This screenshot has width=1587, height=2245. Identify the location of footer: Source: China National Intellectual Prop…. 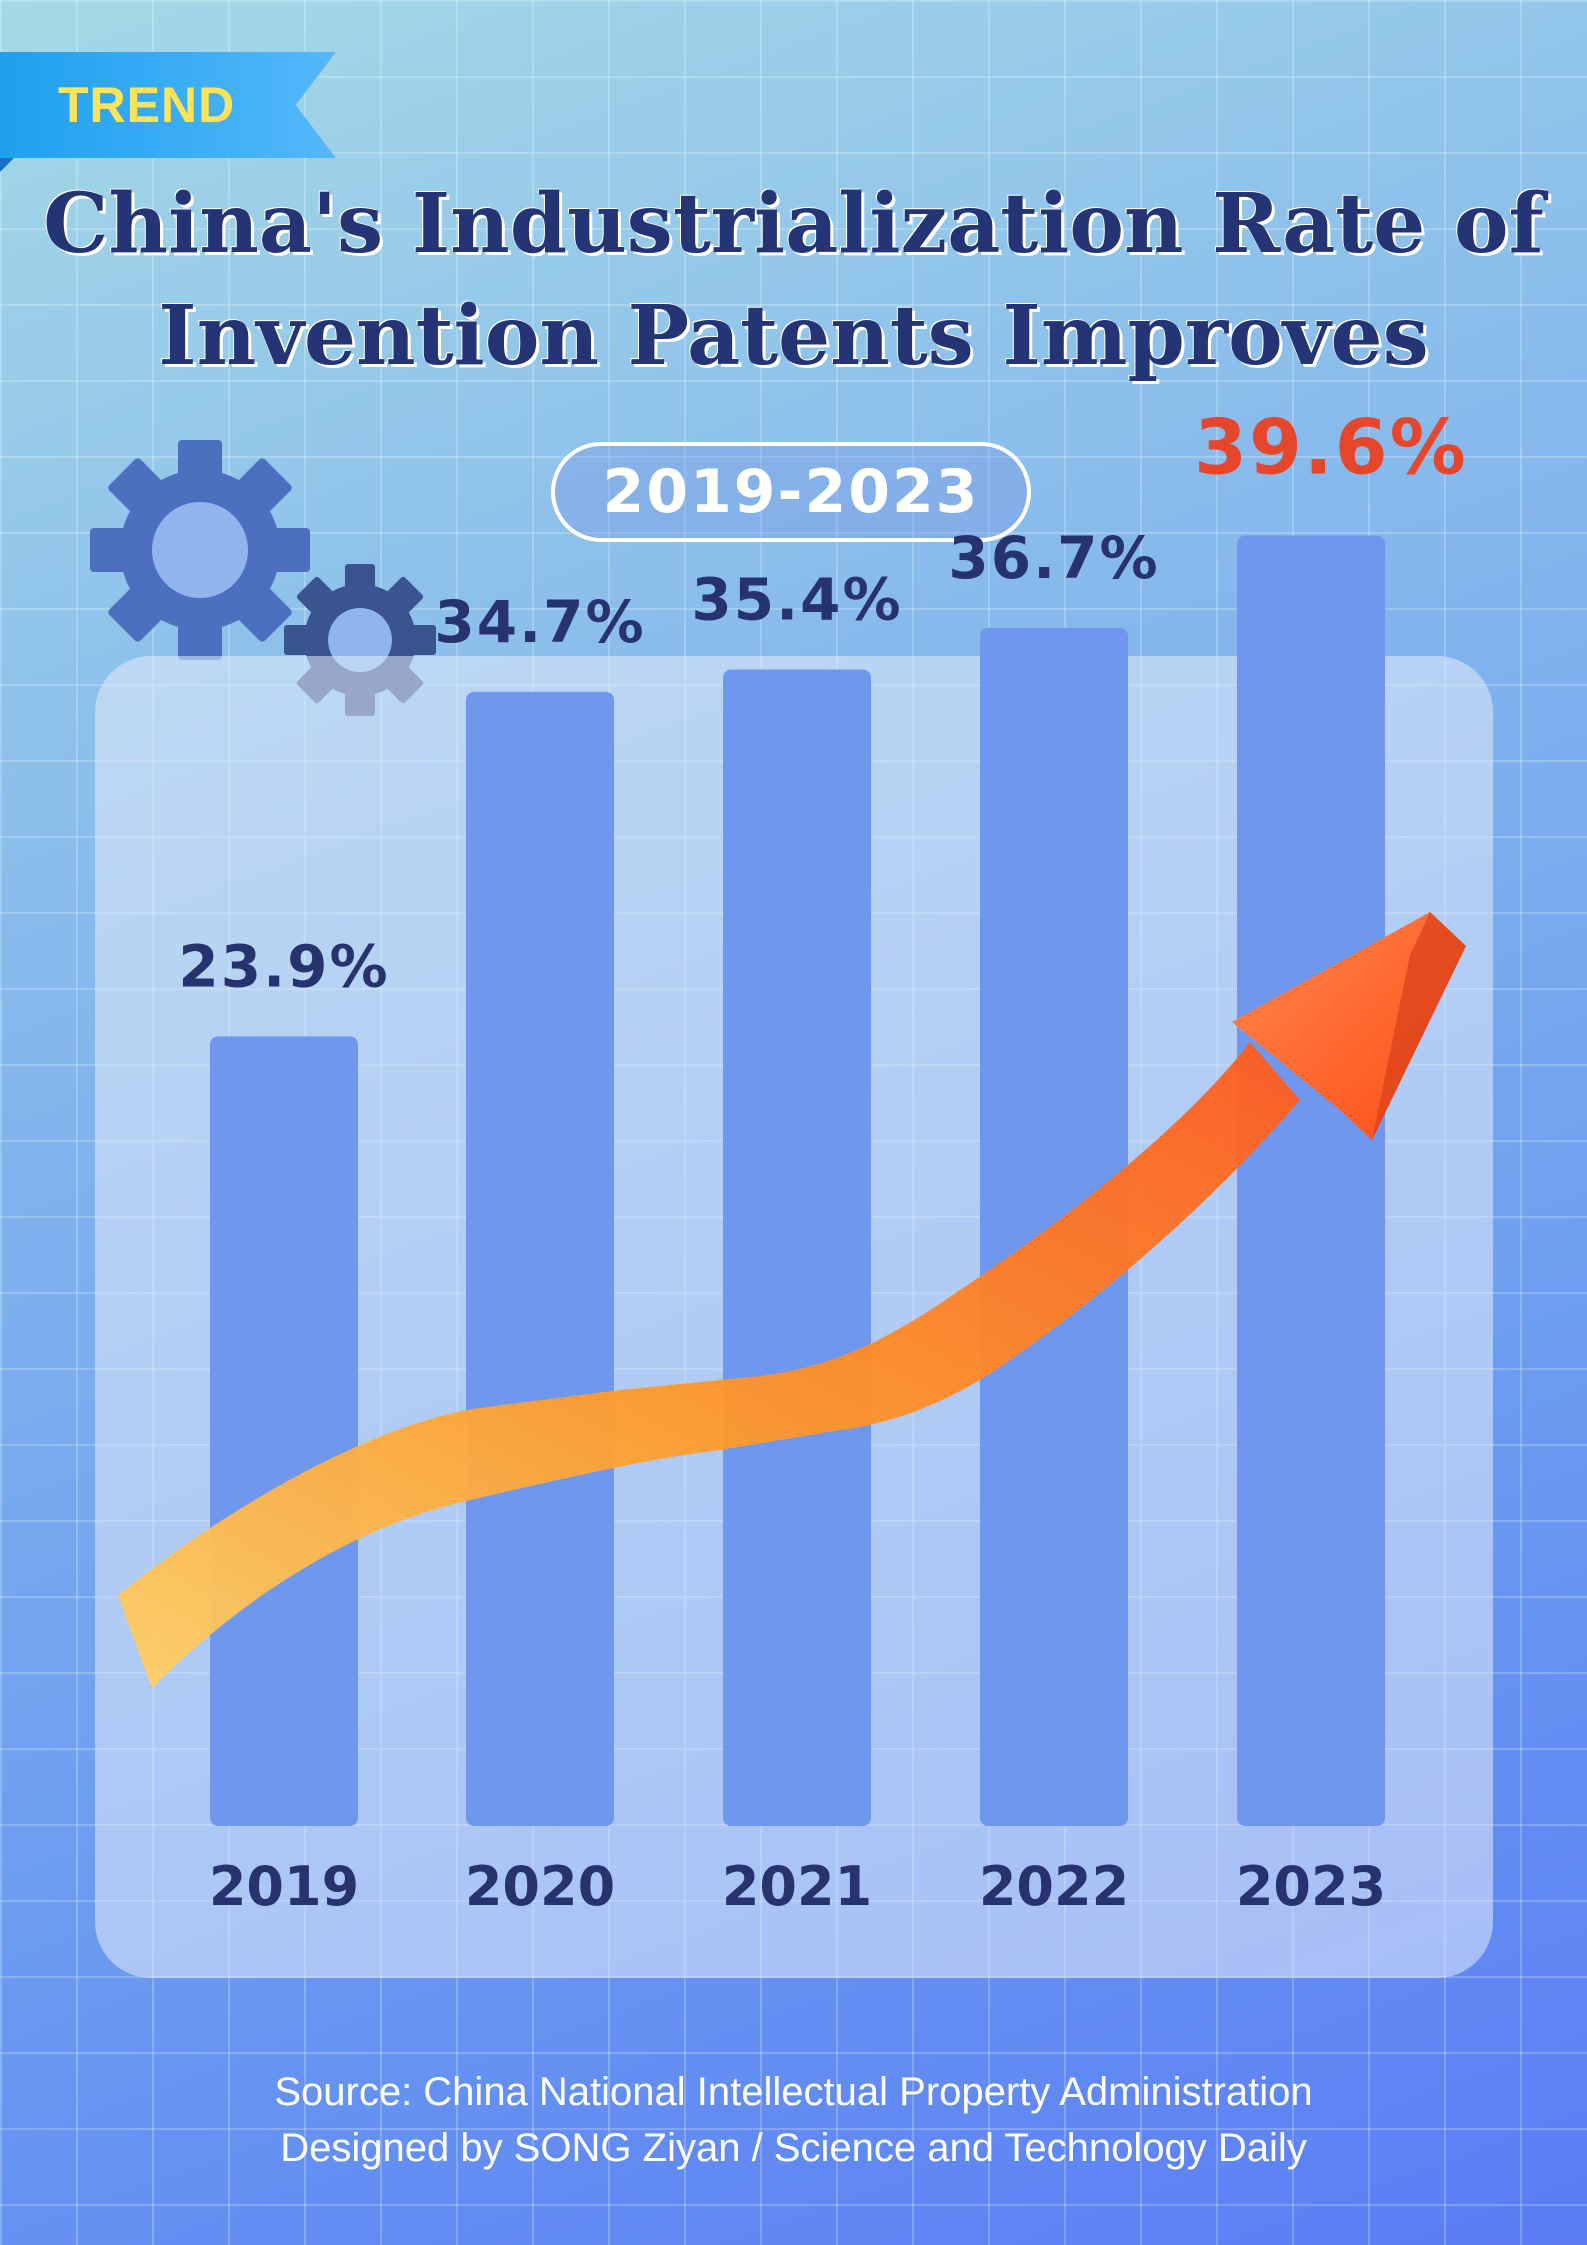
(793, 2120).